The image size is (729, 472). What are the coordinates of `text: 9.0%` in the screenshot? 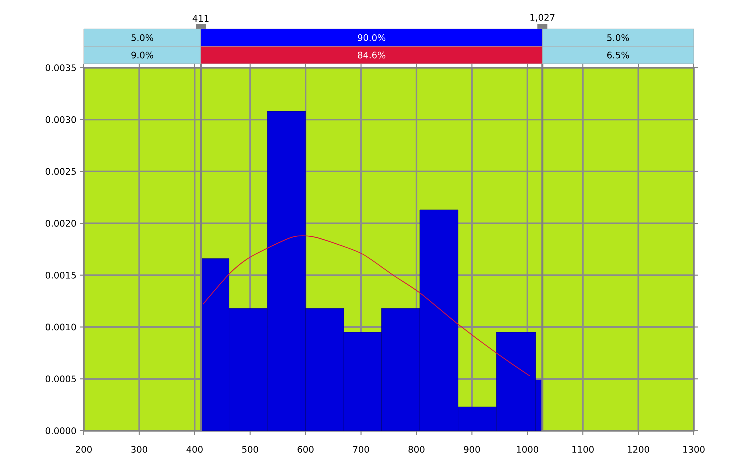 It's located at (143, 55).